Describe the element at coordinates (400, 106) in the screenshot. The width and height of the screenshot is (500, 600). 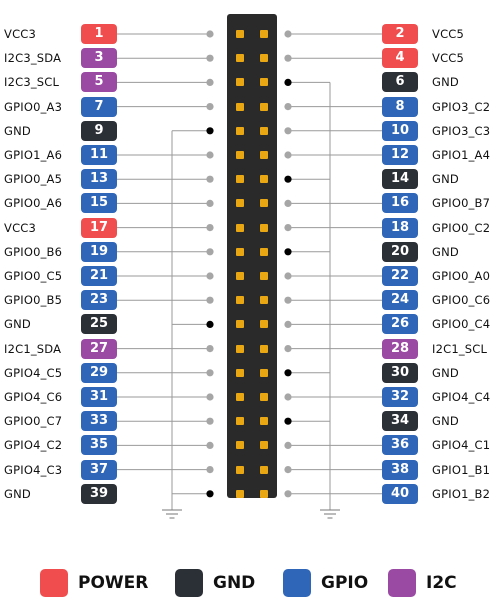
I see `pin-number-badge-right: 8` at that location.